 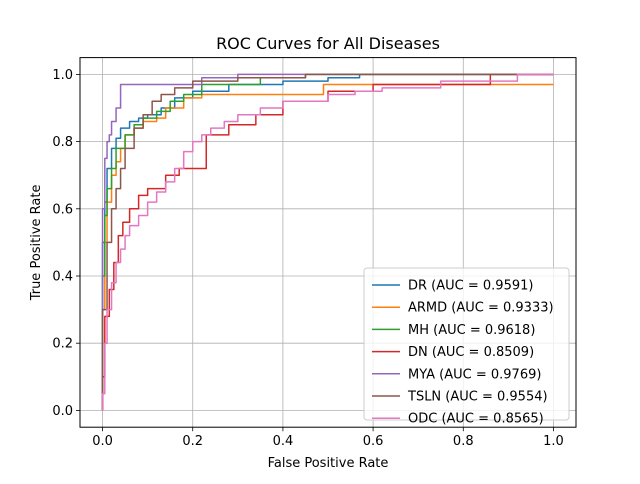 I want to click on x-tick-label: 0.0, so click(x=102, y=441).